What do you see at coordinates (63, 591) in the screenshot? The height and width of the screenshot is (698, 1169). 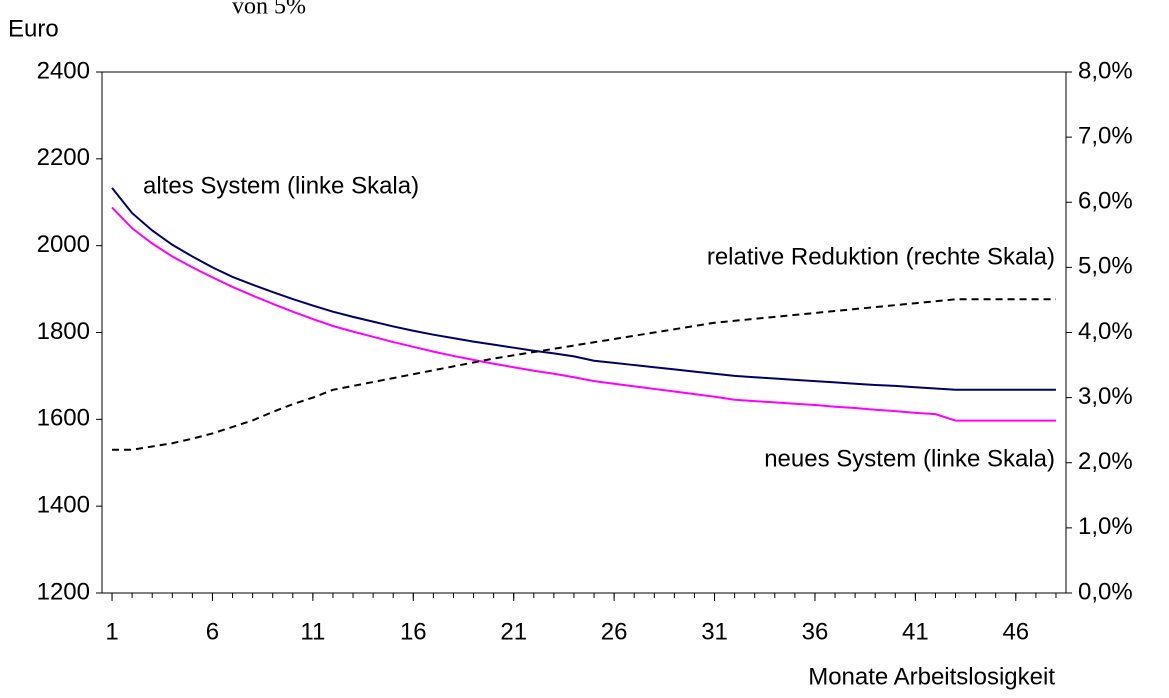 I see `y-tick-label: 1200` at bounding box center [63, 591].